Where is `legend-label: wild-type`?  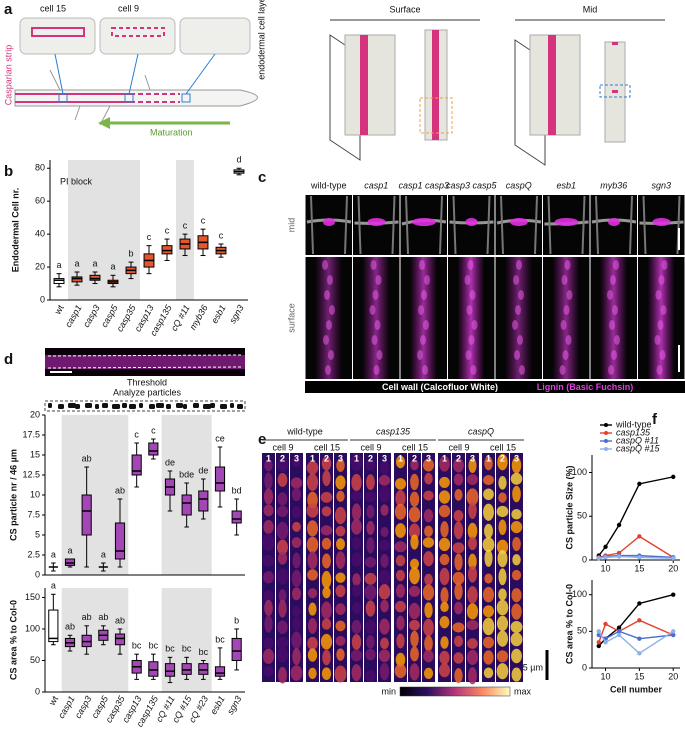
legend-label: wild-type is located at coordinates (633, 424).